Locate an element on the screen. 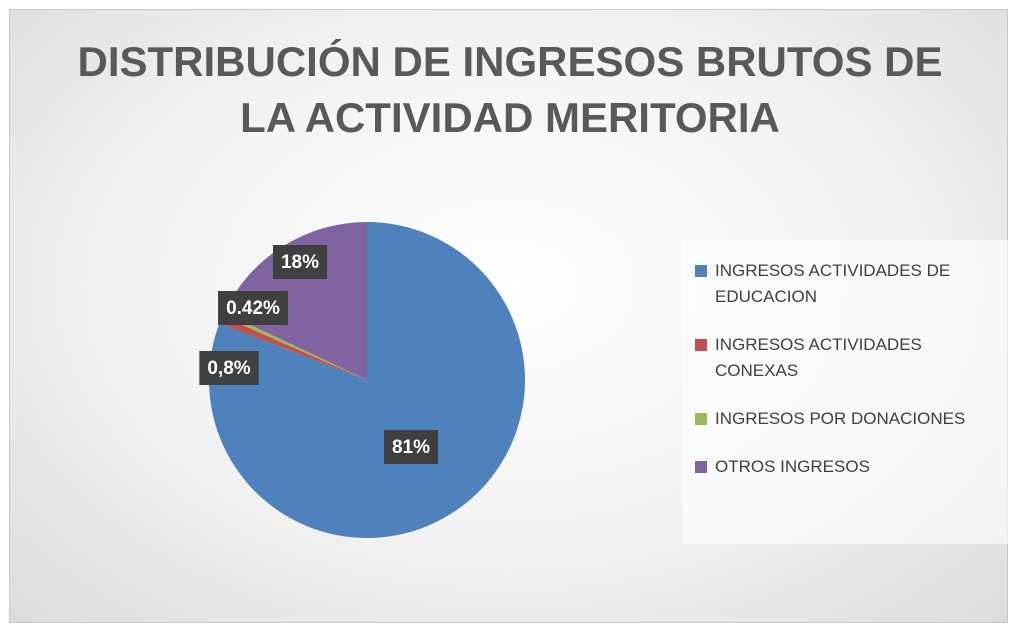  data-label-text: 18% is located at coordinates (300, 262).